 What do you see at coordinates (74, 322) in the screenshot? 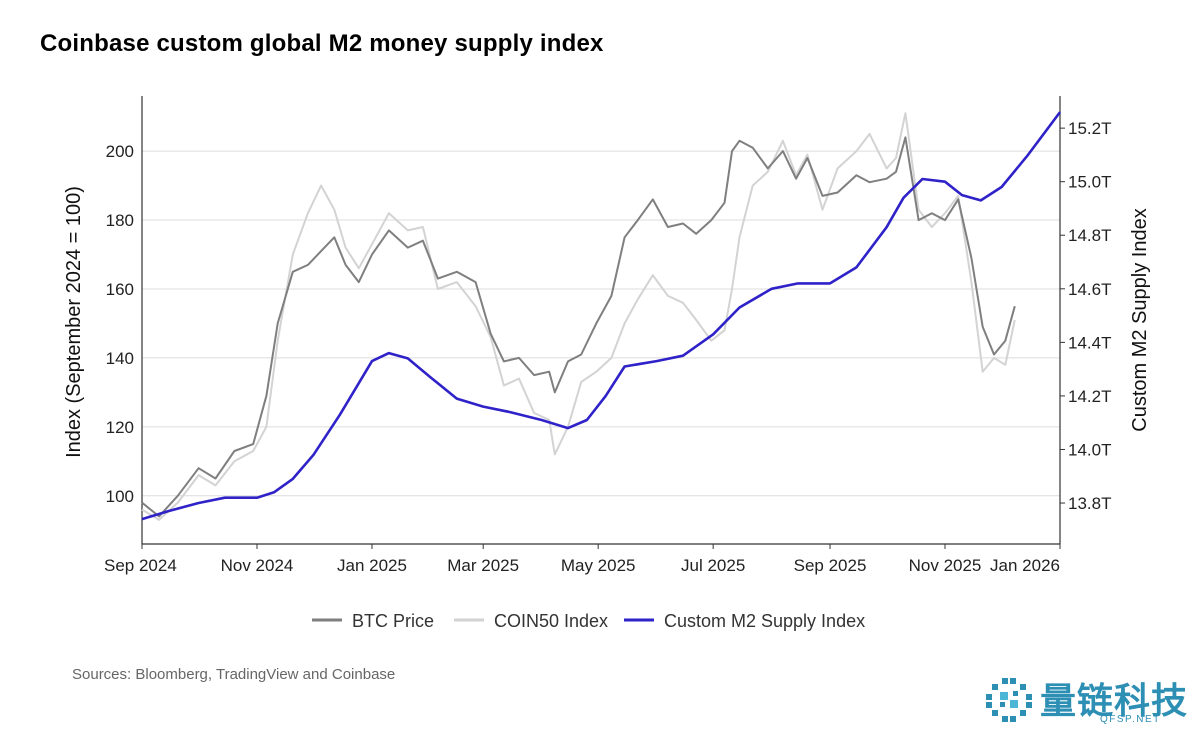
I see `left-y-axis-title: Index (September 2024 = 100)` at bounding box center [74, 322].